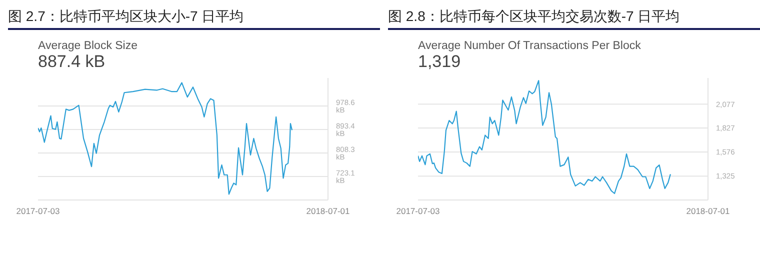  What do you see at coordinates (440, 62) in the screenshot?
I see `text: 1,319` at bounding box center [440, 62].